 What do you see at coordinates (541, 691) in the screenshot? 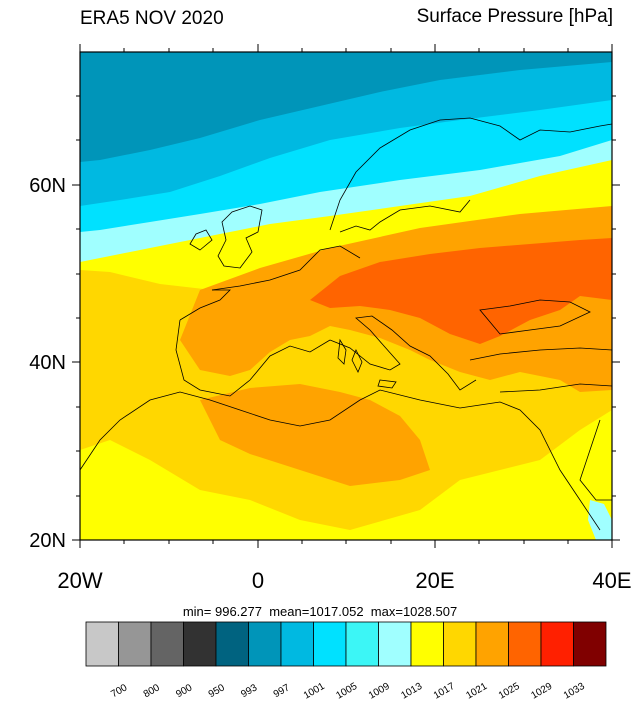
I see `colorbar-tick-label: 1029` at bounding box center [541, 691].